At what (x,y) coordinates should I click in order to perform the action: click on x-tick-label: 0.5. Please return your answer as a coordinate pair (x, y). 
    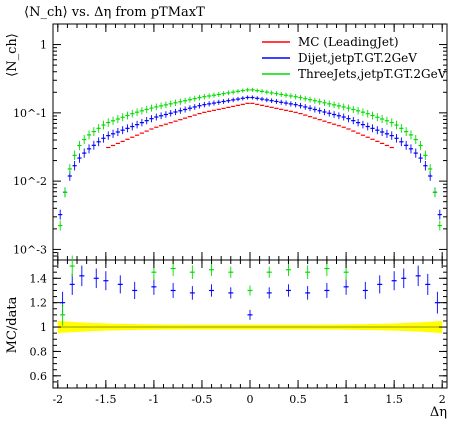
    Looking at the image, I should click on (298, 399).